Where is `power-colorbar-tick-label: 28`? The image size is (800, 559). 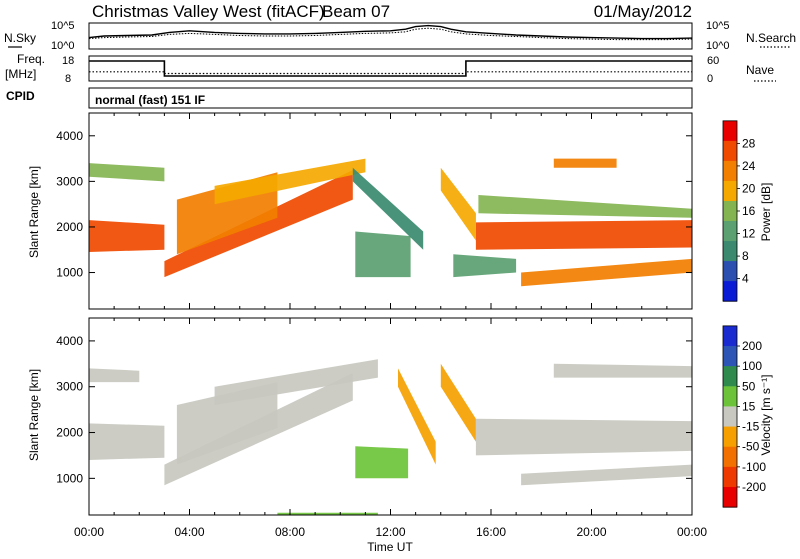
power-colorbar-tick-label: 28 is located at coordinates (749, 143).